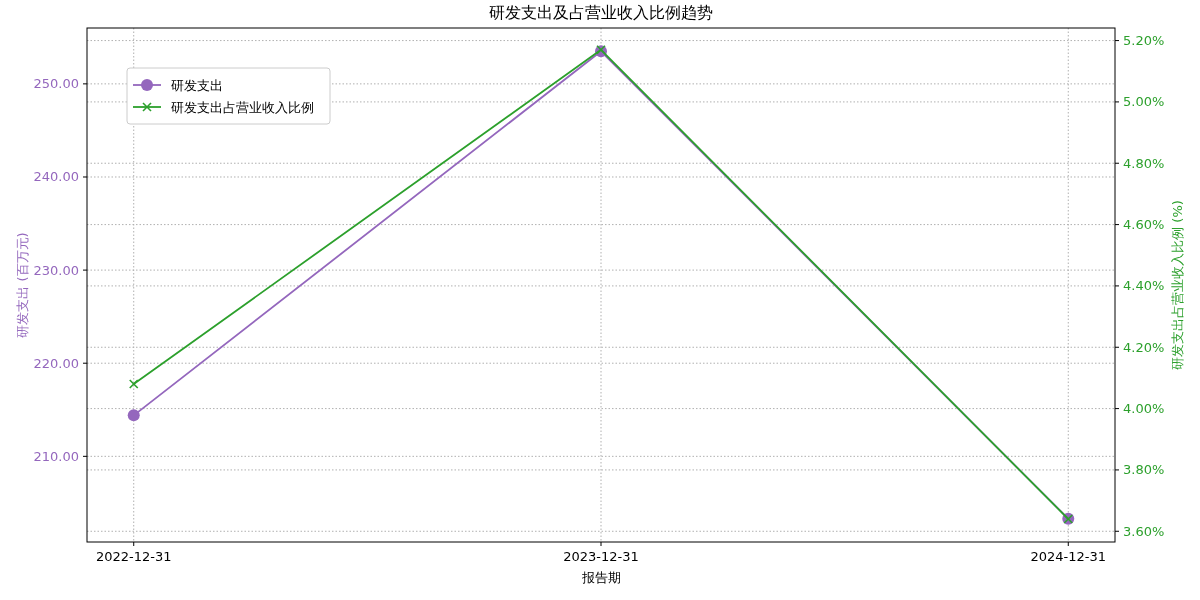 The image size is (1200, 600). I want to click on x-tick-label: 2022-12-31, so click(133, 556).